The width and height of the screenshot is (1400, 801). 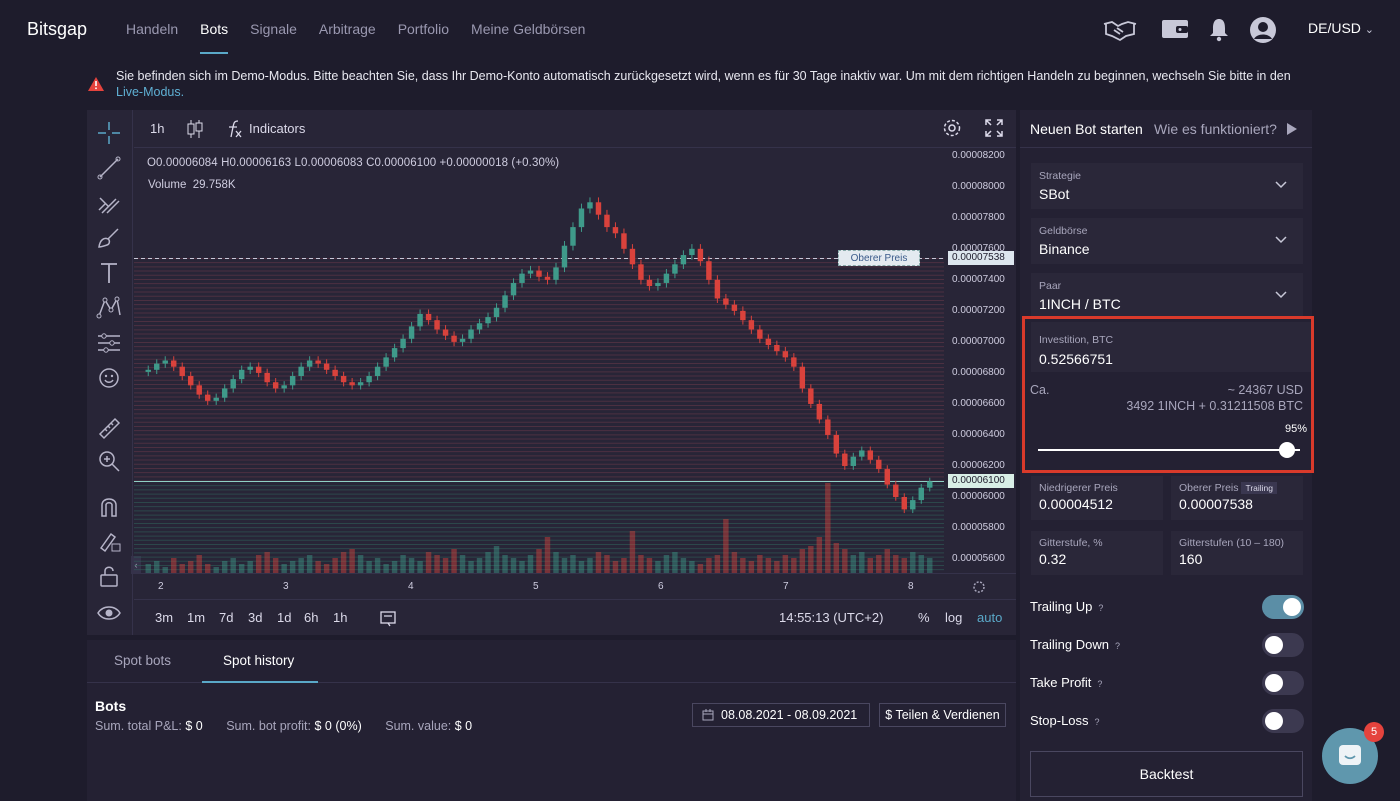 I want to click on eye-icon, so click(x=109, y=613).